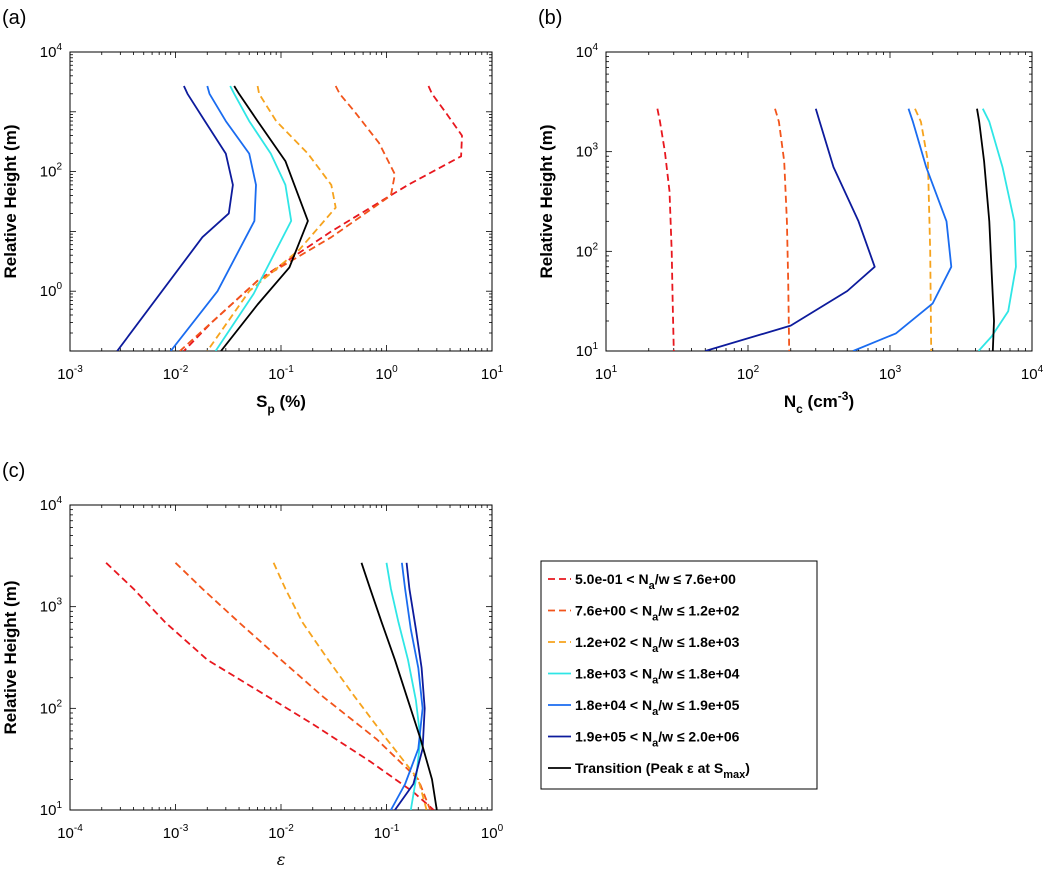 This screenshot has height=872, width=1064. What do you see at coordinates (819, 402) in the screenshot?
I see `x-axis-label: Nc (cm-3)` at bounding box center [819, 402].